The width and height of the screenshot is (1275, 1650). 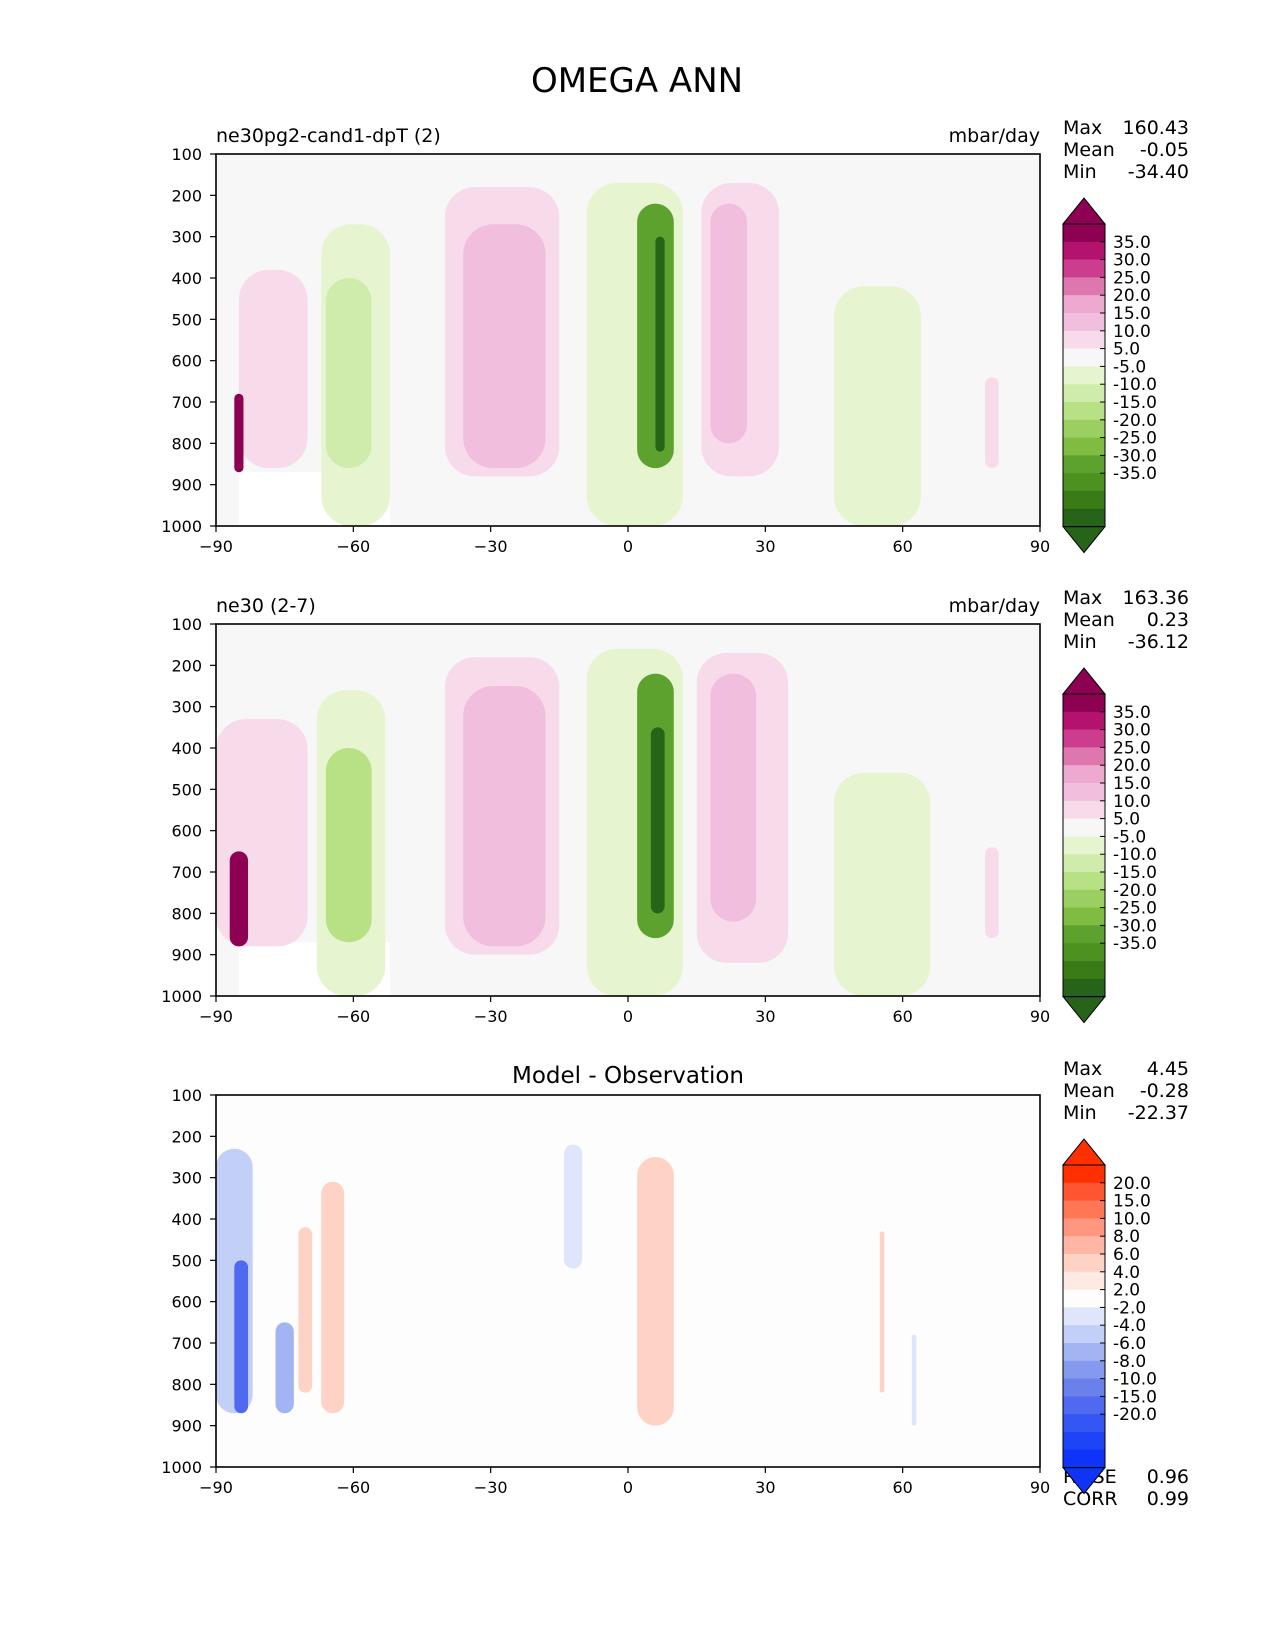 What do you see at coordinates (914, 1380) in the screenshot?
I see `contour-nh-negative-narrow` at bounding box center [914, 1380].